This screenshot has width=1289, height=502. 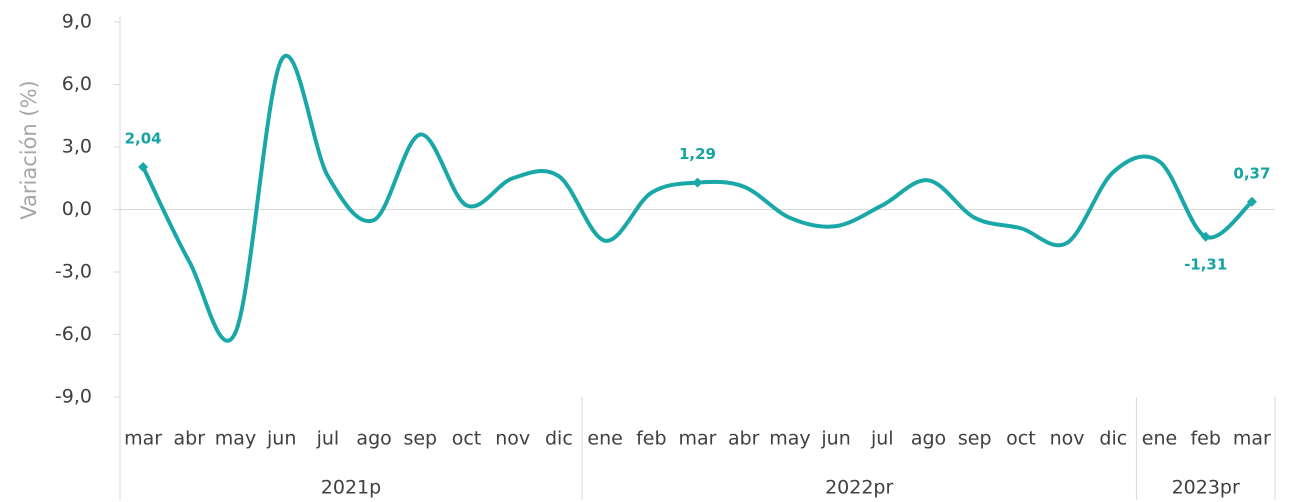 I want to click on y-tick-label: 9,0, so click(x=77, y=22).